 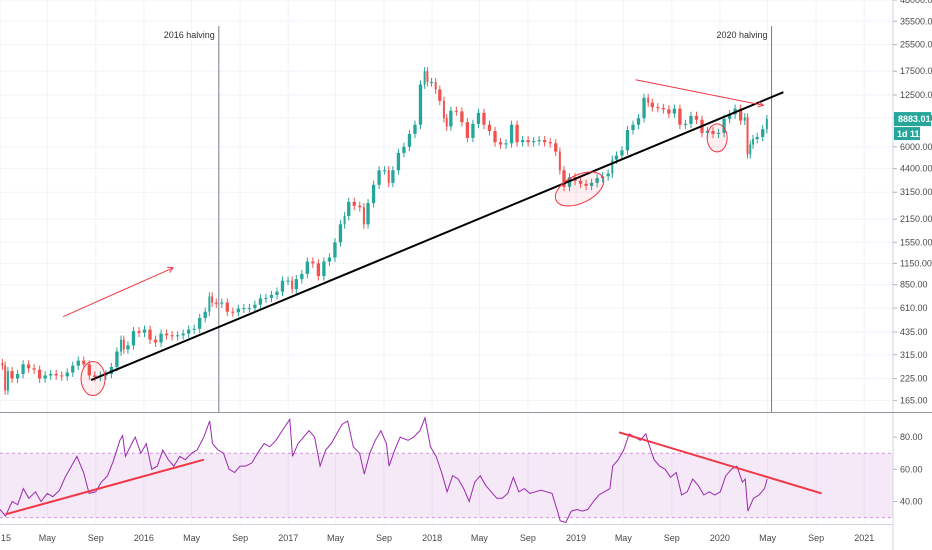 What do you see at coordinates (480, 538) in the screenshot?
I see `time-tick-label: May` at bounding box center [480, 538].